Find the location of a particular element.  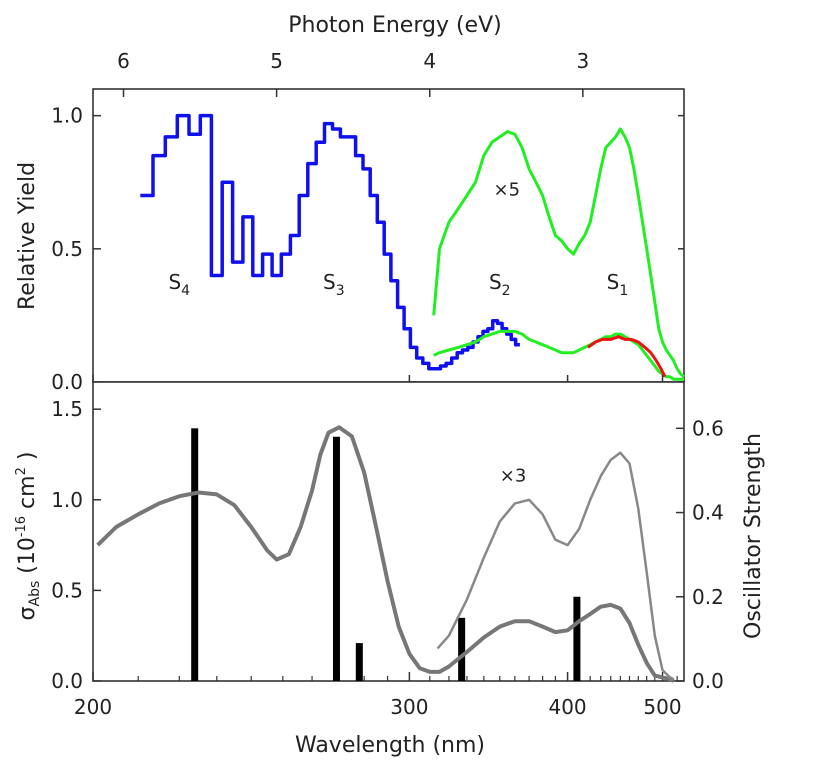

state-label: S3 is located at coordinates (334, 284).